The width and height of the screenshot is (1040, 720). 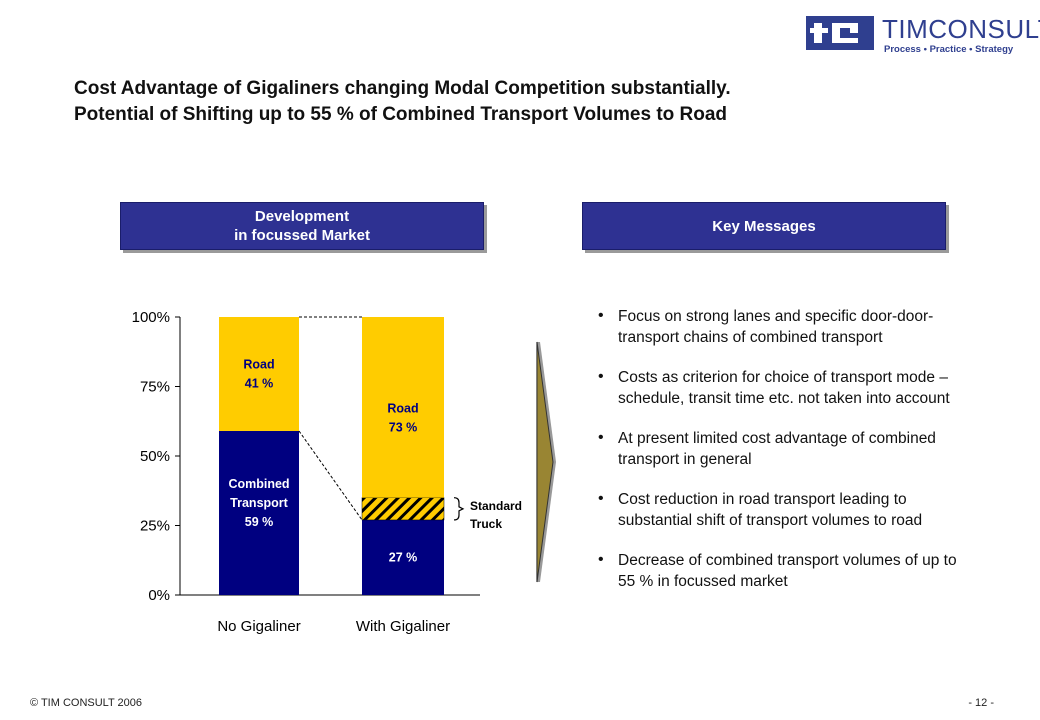 I want to click on bar-data-label: Combined Transport 59 %, so click(x=258, y=503).